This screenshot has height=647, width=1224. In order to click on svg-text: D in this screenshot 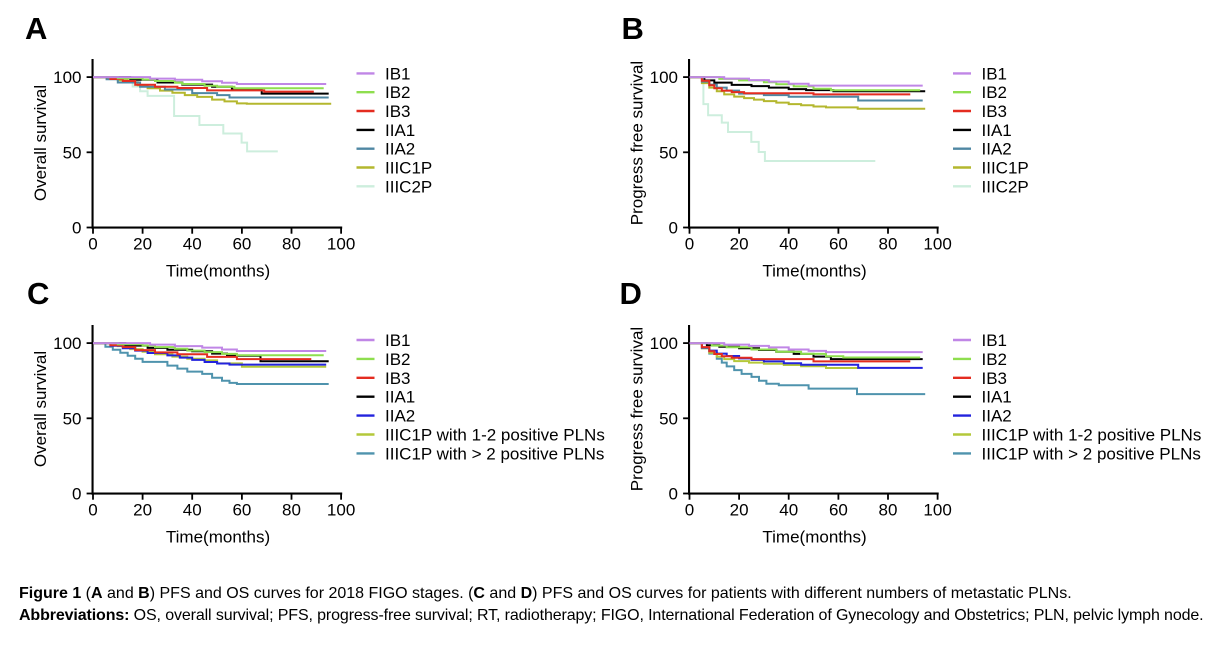, I will do `click(631, 293)`.